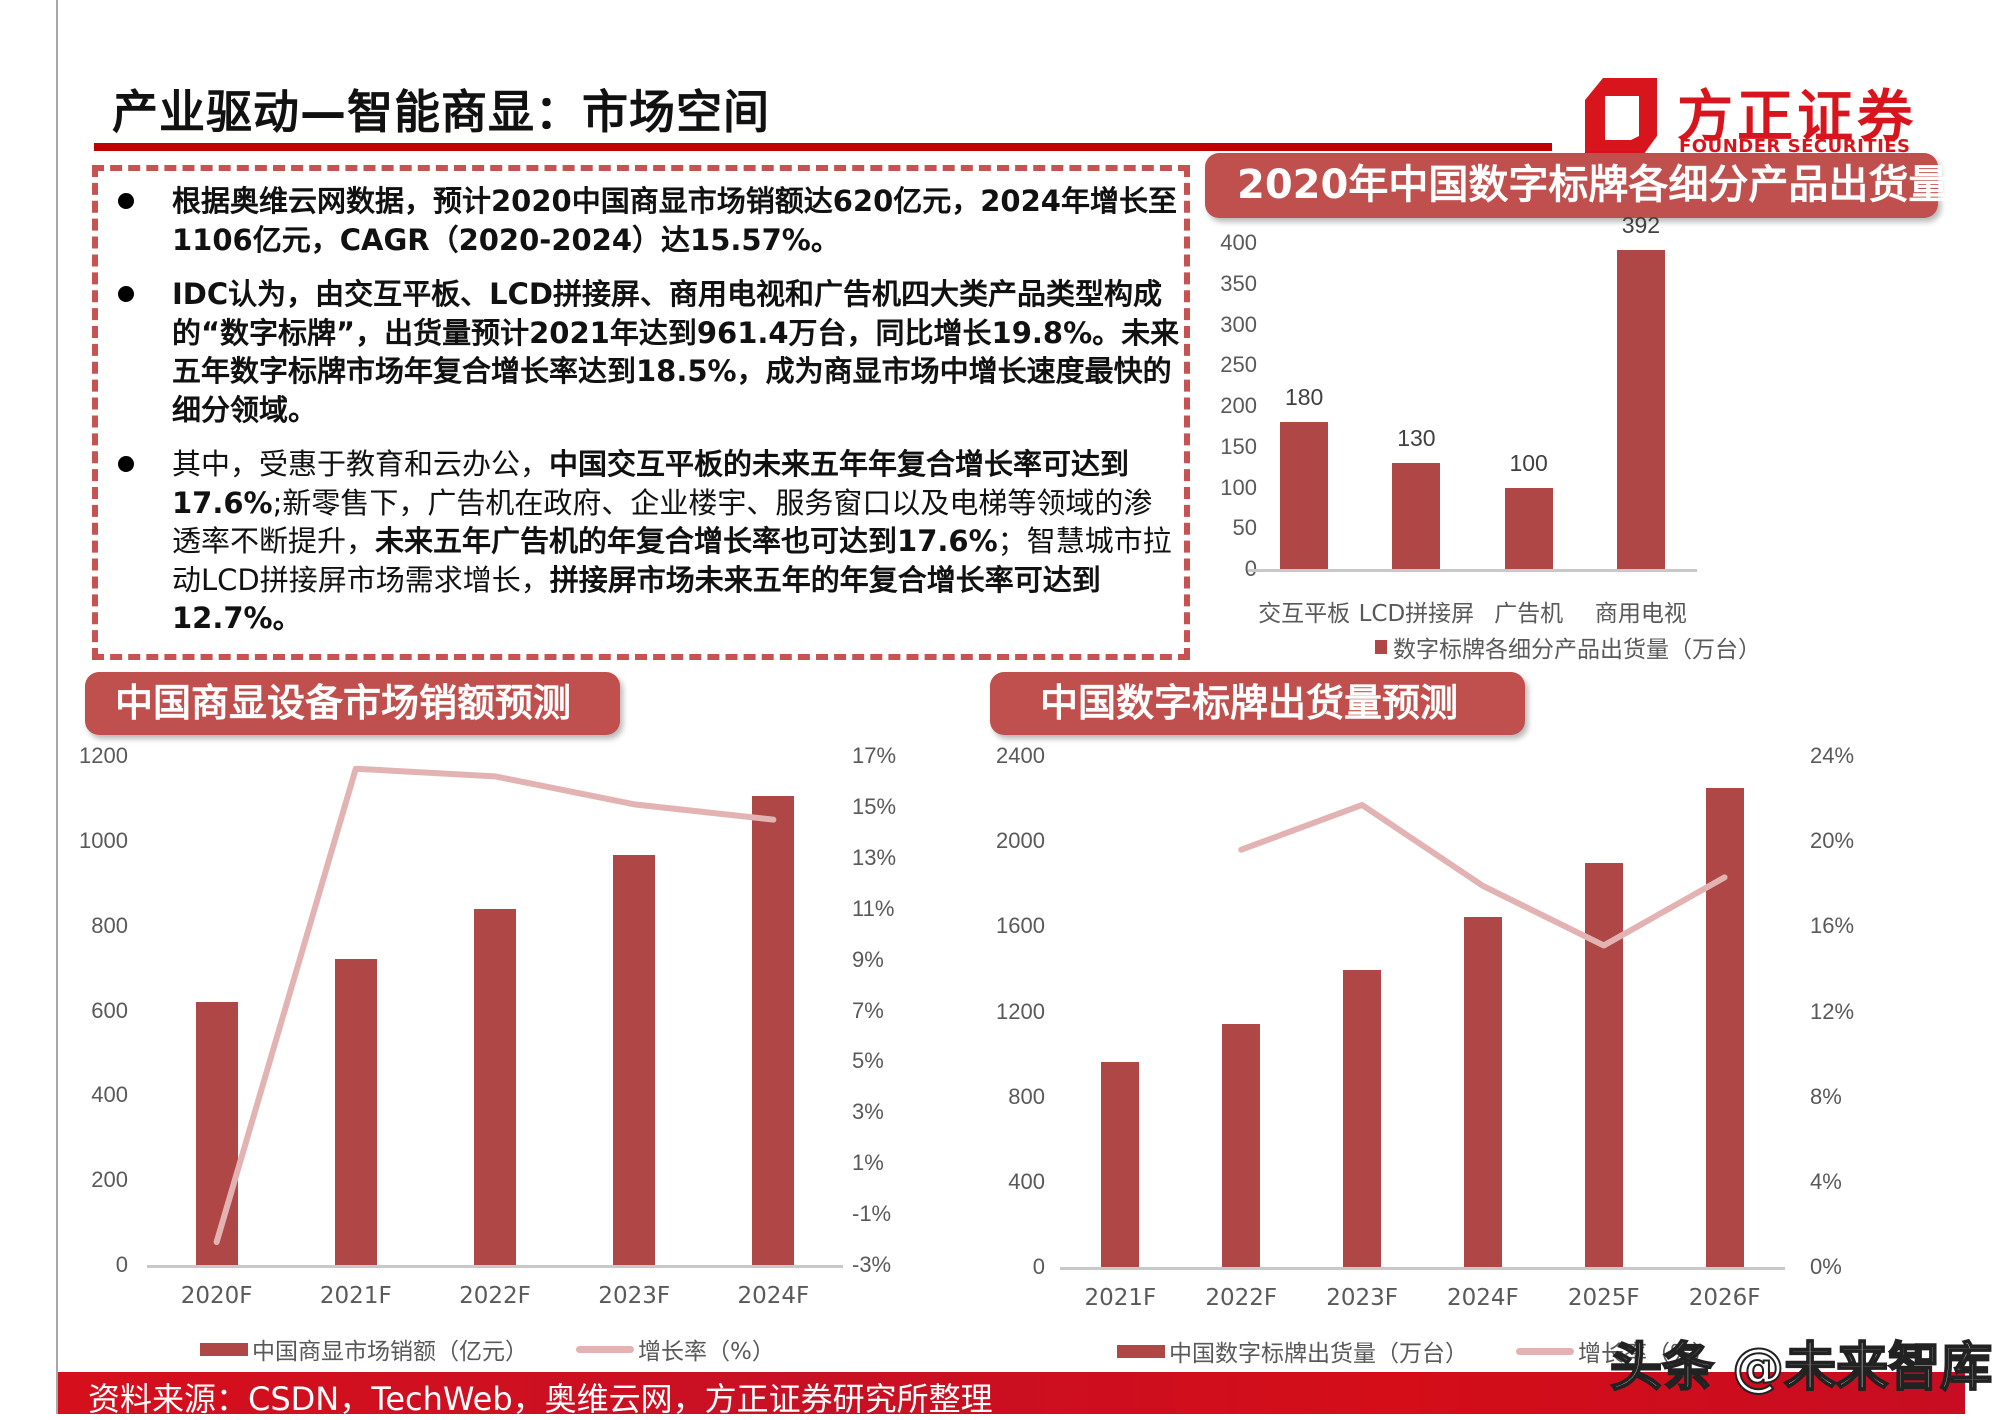 This screenshot has width=2000, height=1420. What do you see at coordinates (1120, 1298) in the screenshot?
I see `x-axis-category: 2021F` at bounding box center [1120, 1298].